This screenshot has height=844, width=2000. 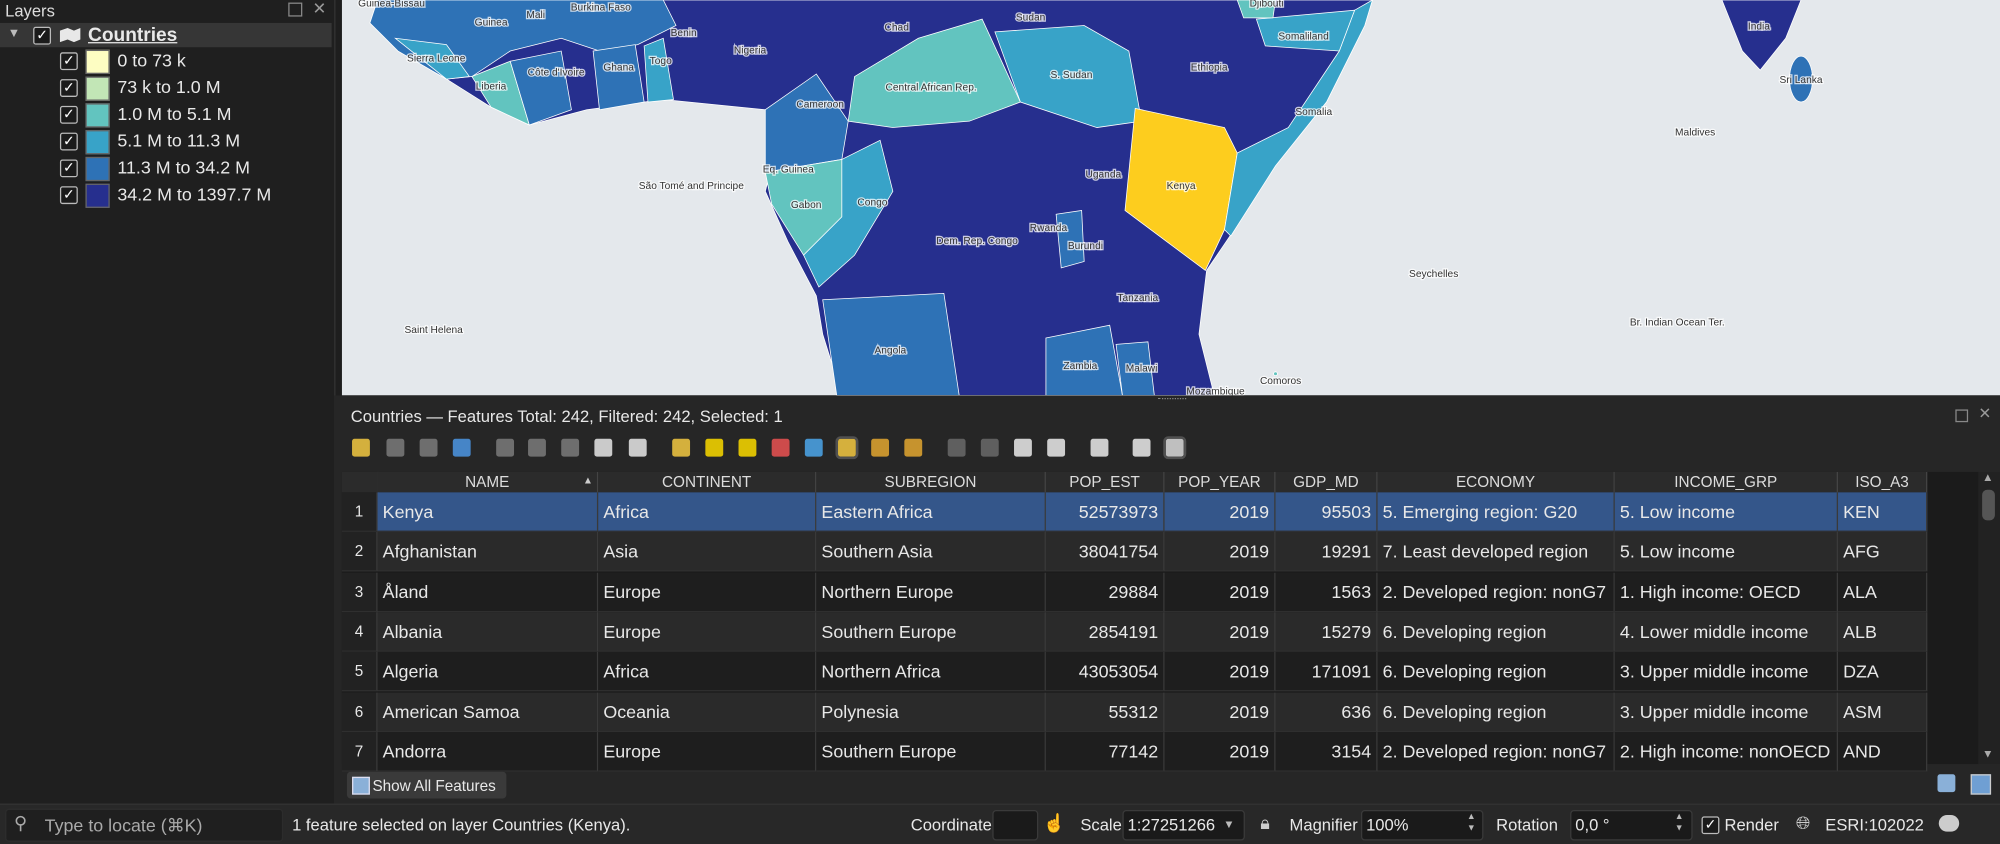 I want to click on table-cell: 4. Lower middle income, so click(x=1726, y=632).